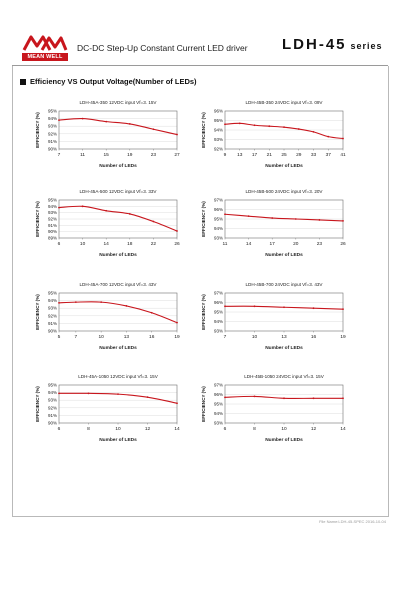  What do you see at coordinates (352, 521) in the screenshot?
I see `file-note: File Name:LDH-45-SPEC 2016-10-04` at bounding box center [352, 521].